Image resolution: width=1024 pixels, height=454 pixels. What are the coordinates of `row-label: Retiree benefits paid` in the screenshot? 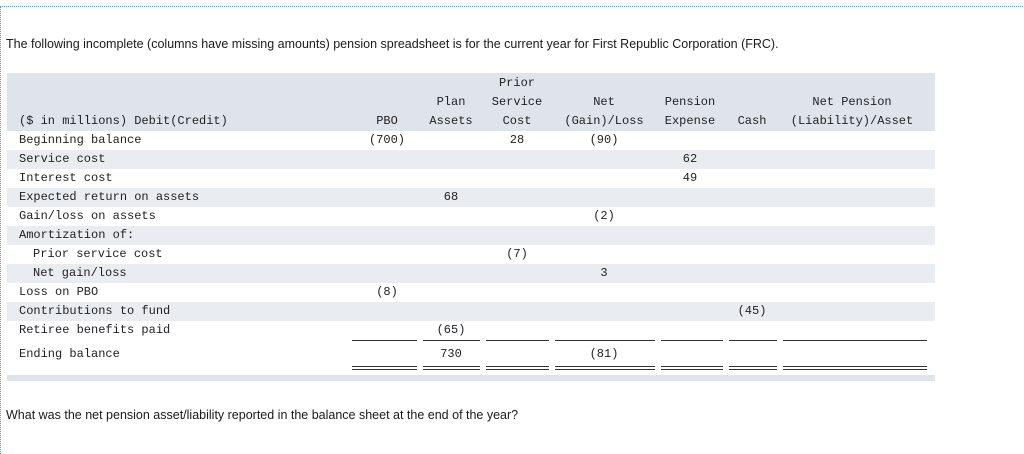 It's located at (95, 330).